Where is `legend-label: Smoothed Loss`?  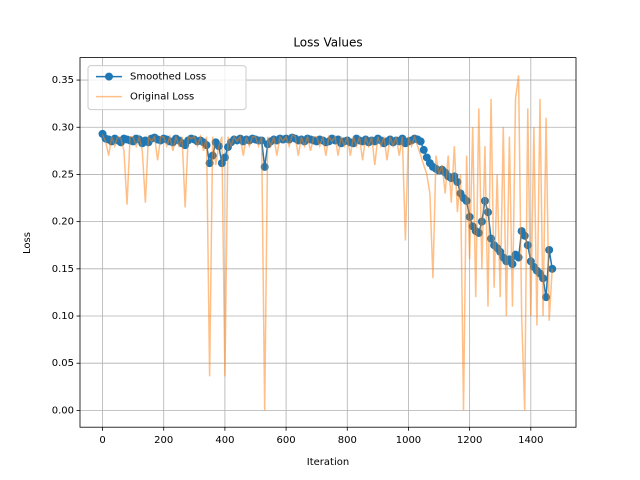 legend-label: Smoothed Loss is located at coordinates (168, 77).